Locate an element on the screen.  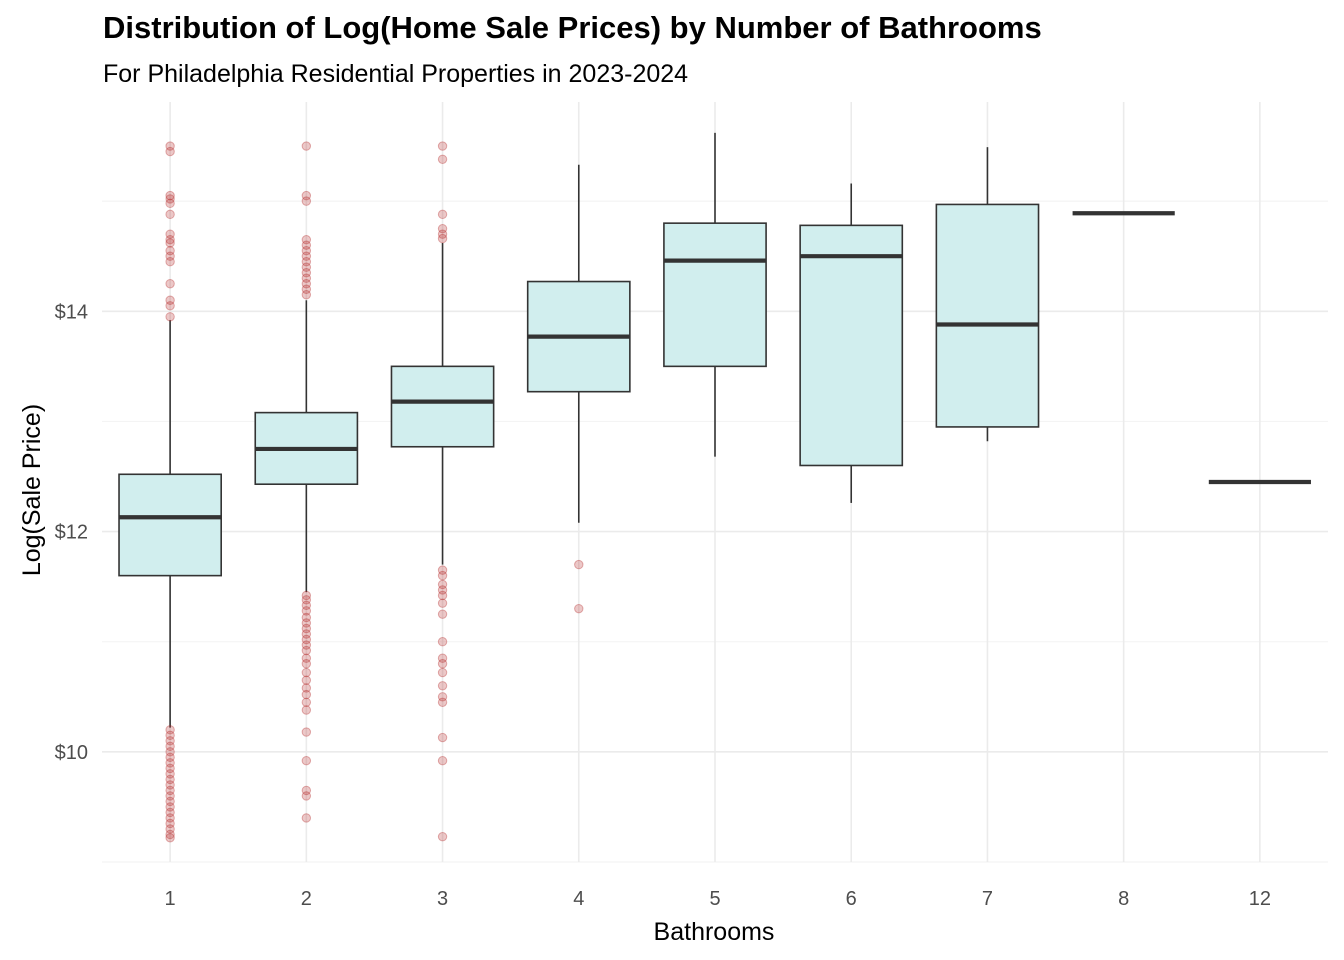
y-tick-label: $12 is located at coordinates (71, 533).